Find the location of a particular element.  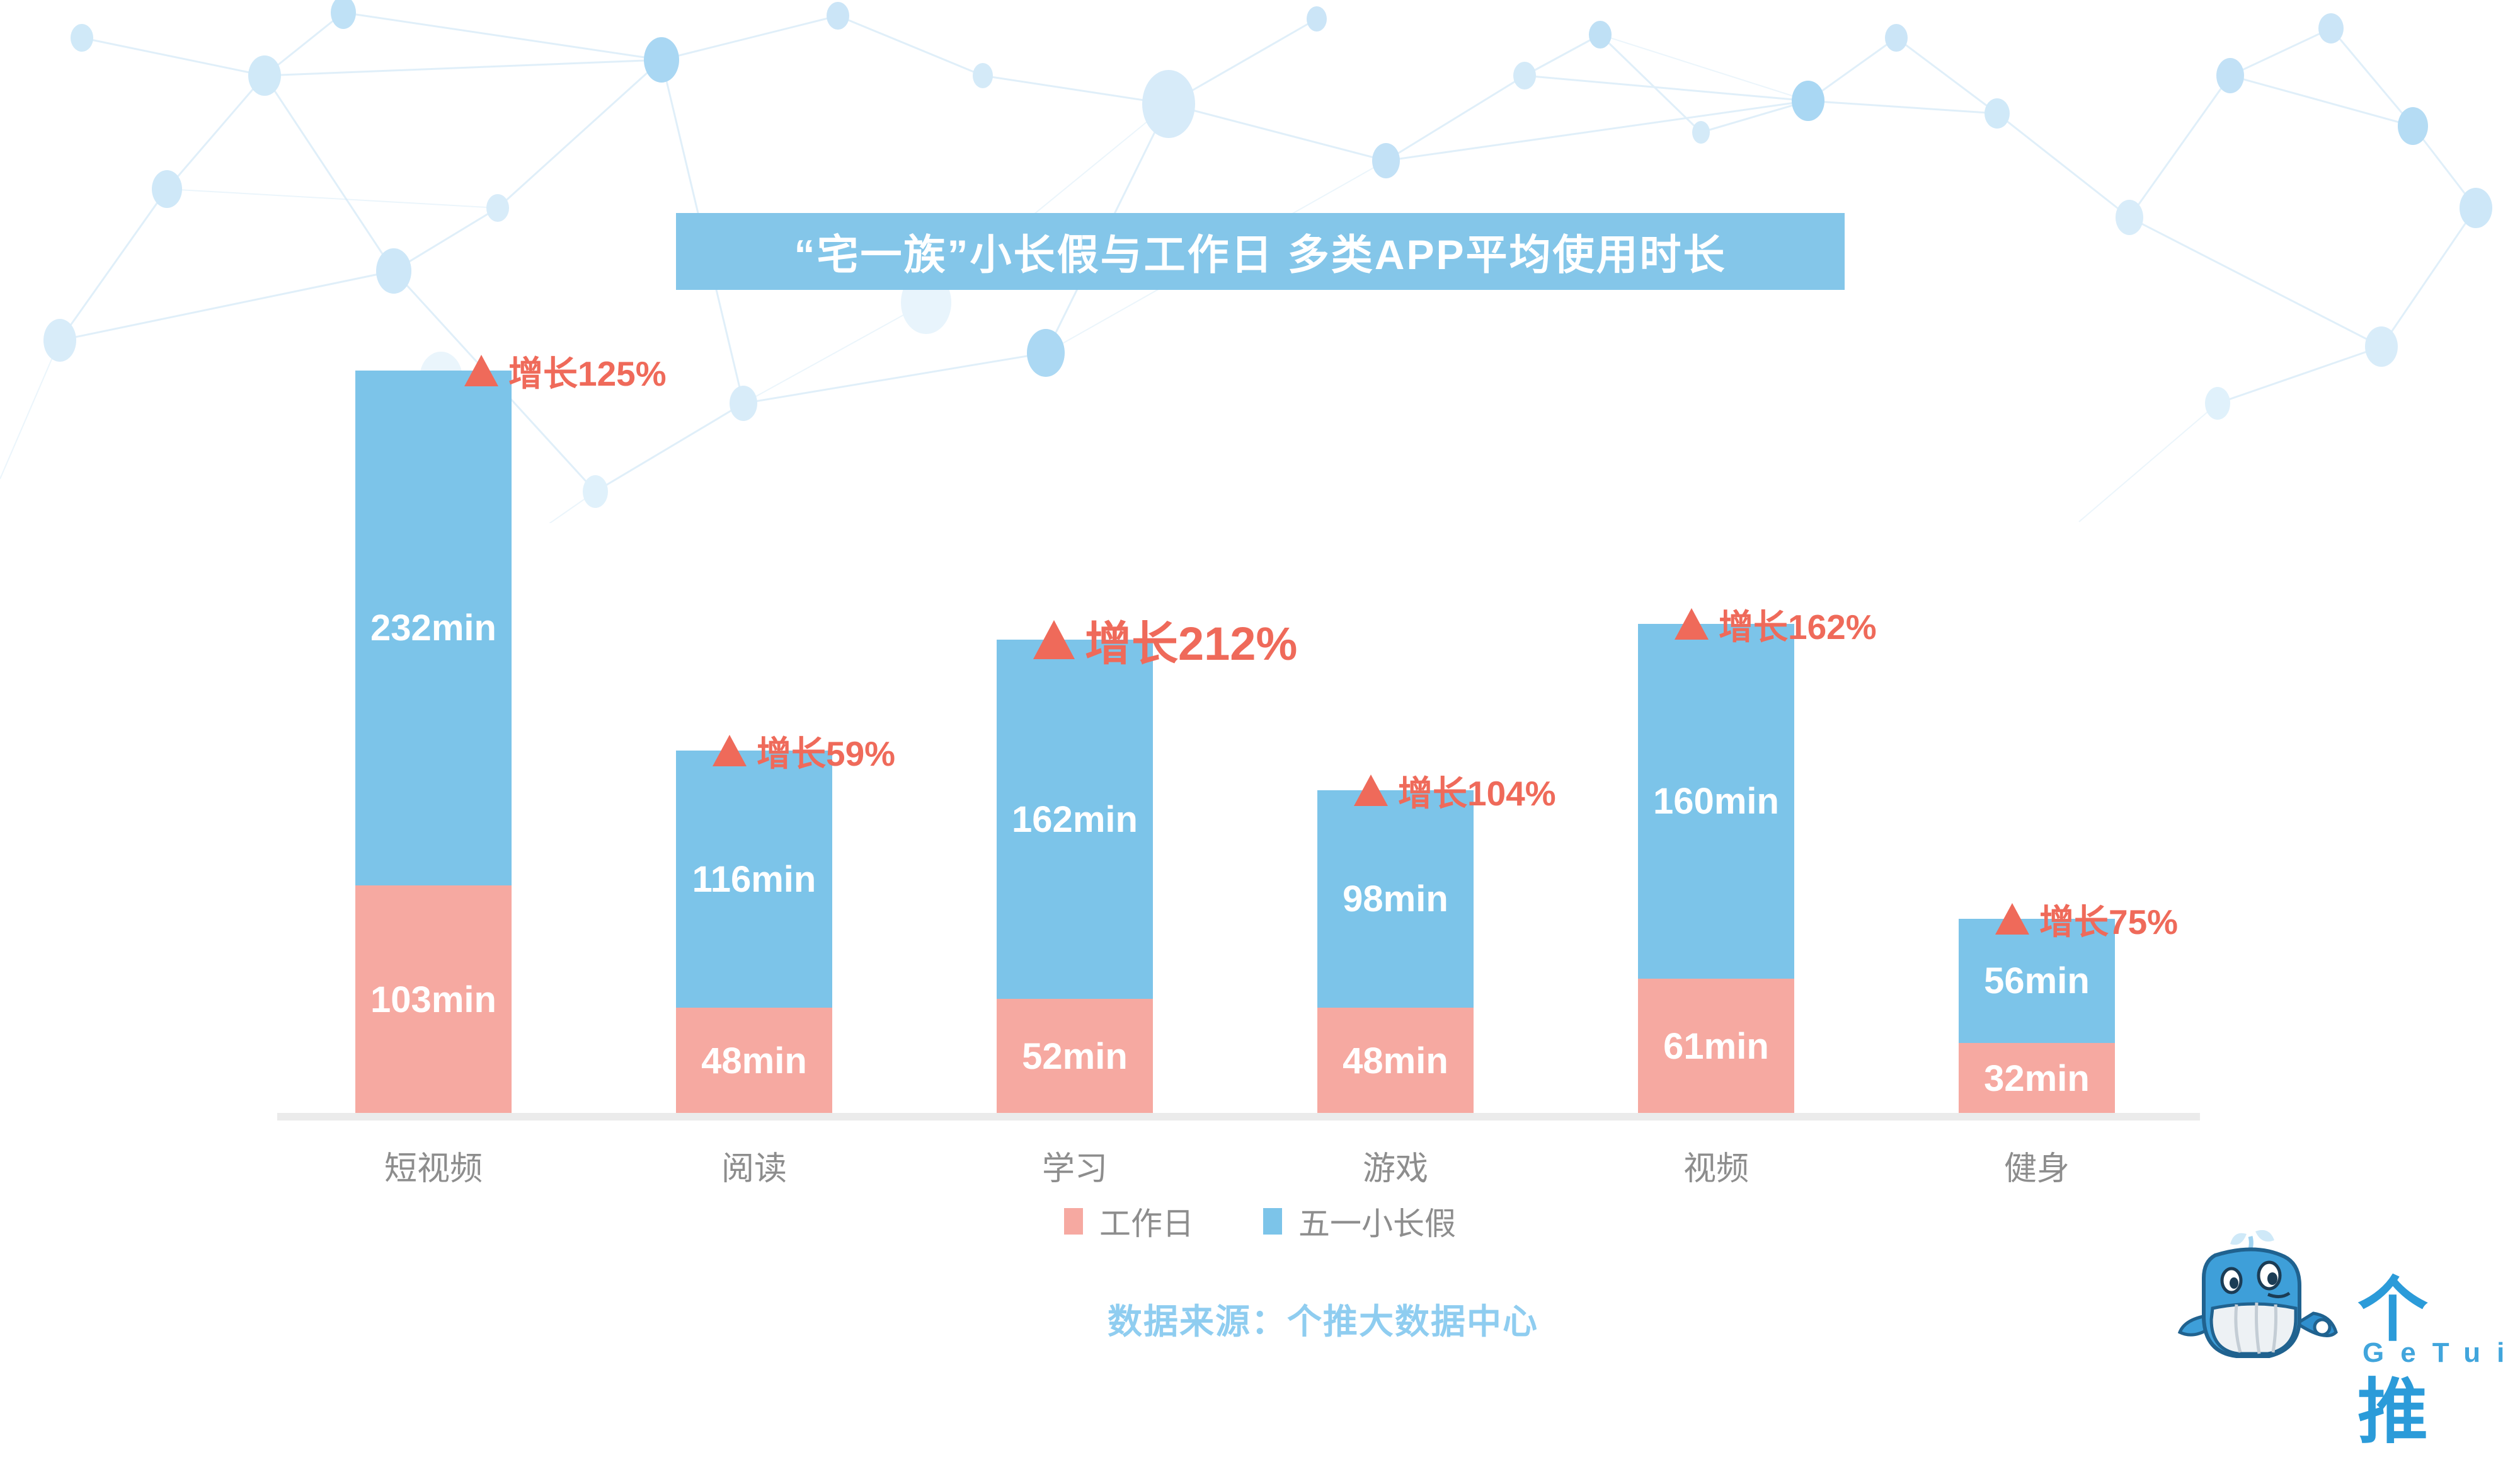

bar-segment-holiday: 116min is located at coordinates (754, 879).